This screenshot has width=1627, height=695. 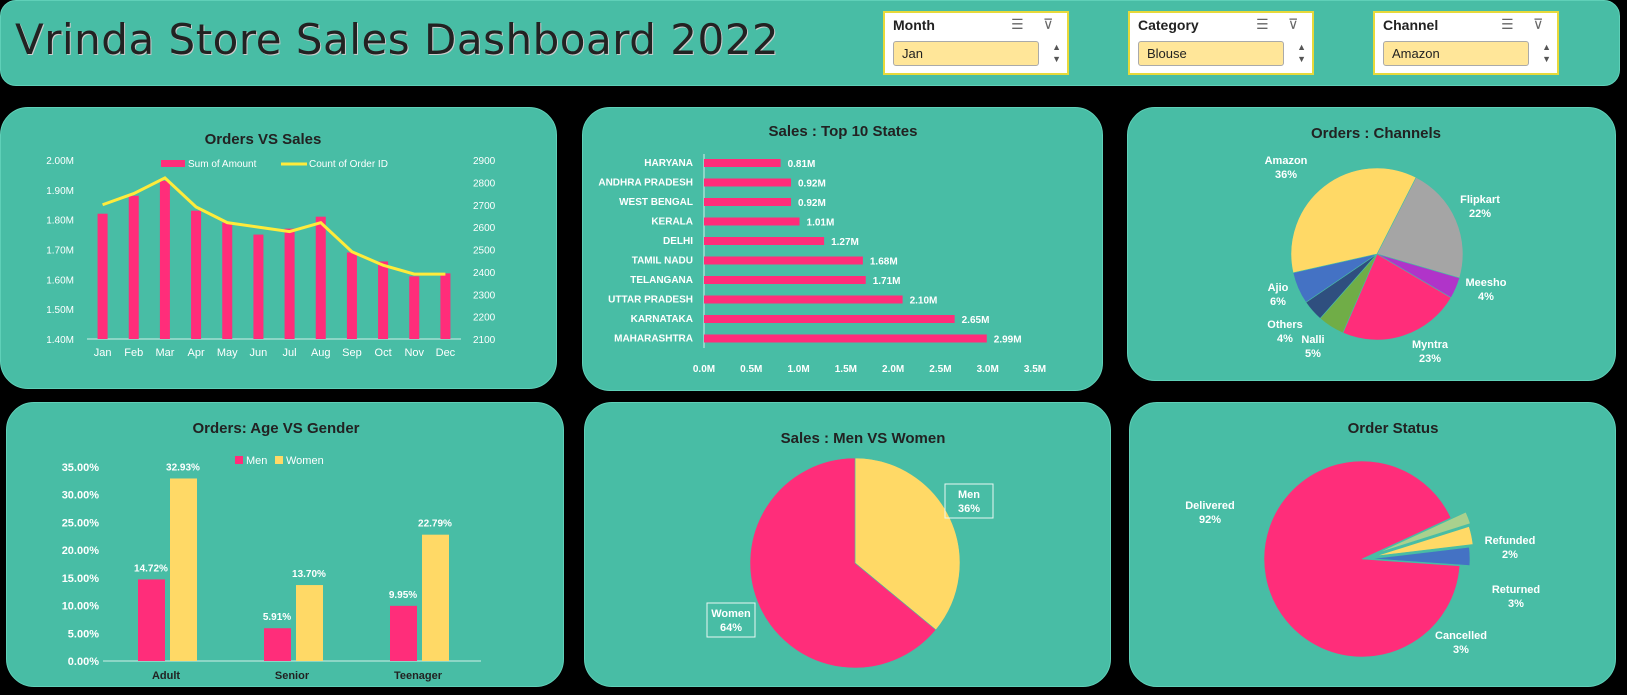 What do you see at coordinates (133, 353) in the screenshot?
I see `x-tick-label: Feb` at bounding box center [133, 353].